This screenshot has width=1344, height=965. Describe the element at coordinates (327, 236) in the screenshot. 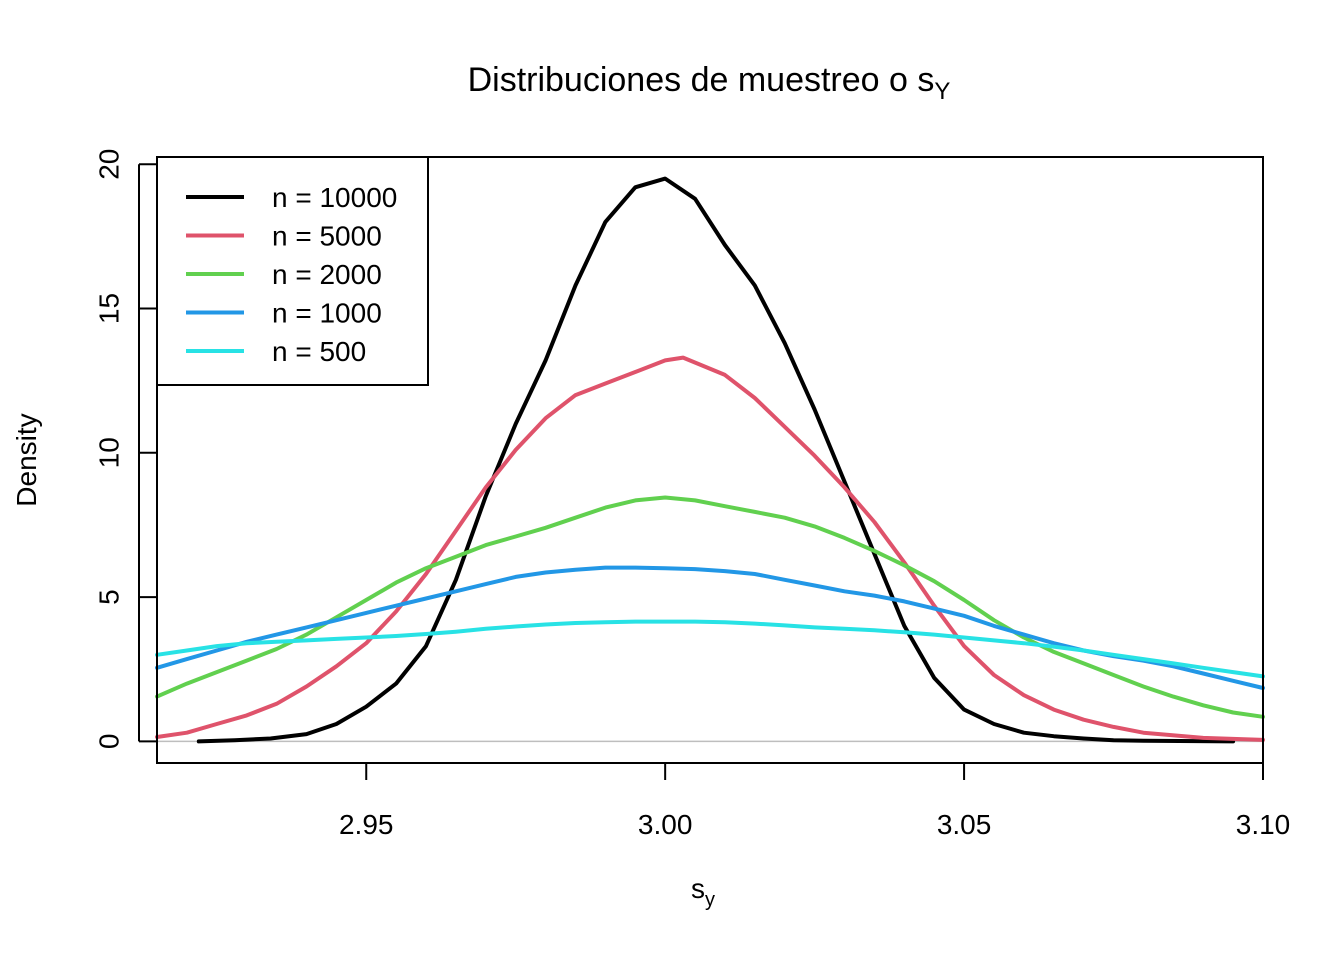

I see `legend-label-1: n = 5000` at that location.